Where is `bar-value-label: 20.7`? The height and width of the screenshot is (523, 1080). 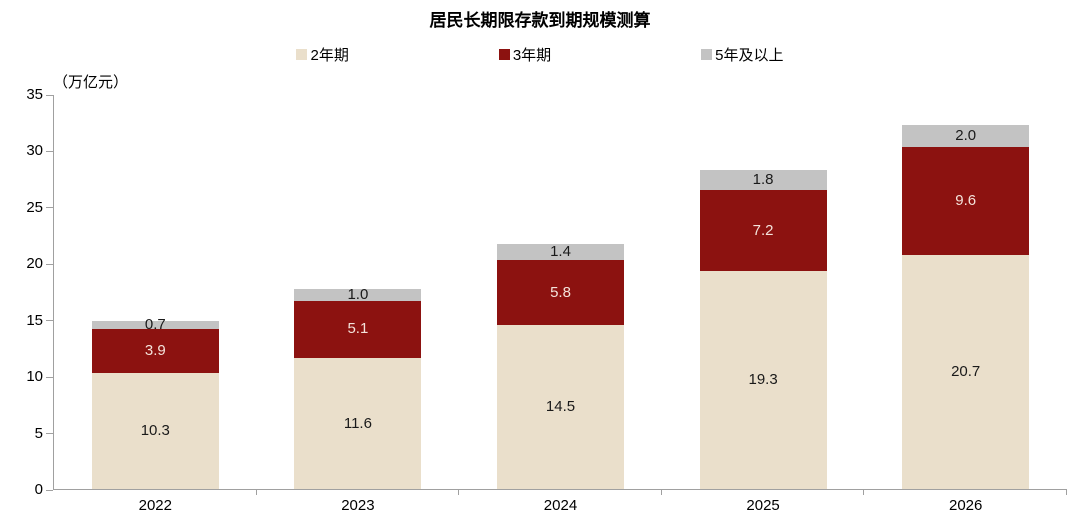
bar-value-label: 20.7 is located at coordinates (966, 372).